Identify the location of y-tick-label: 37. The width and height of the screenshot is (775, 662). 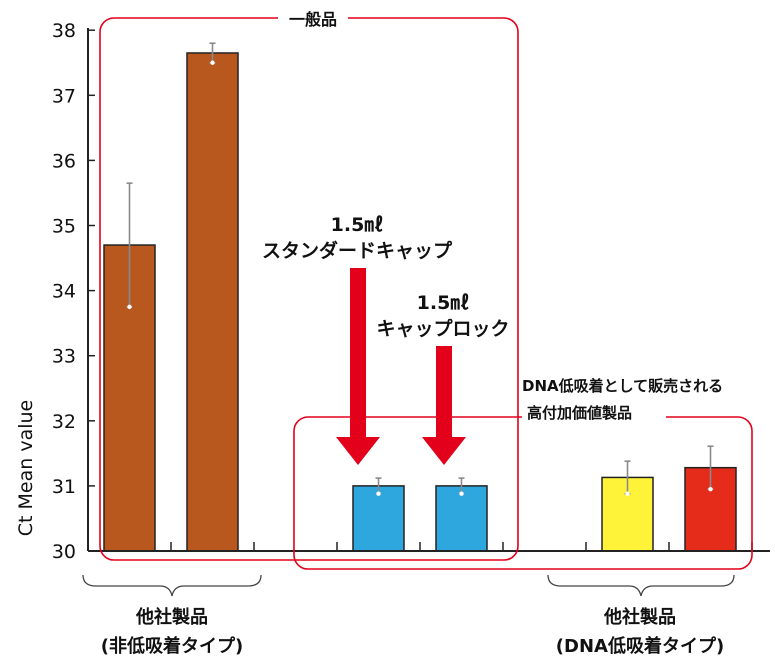
(64, 96).